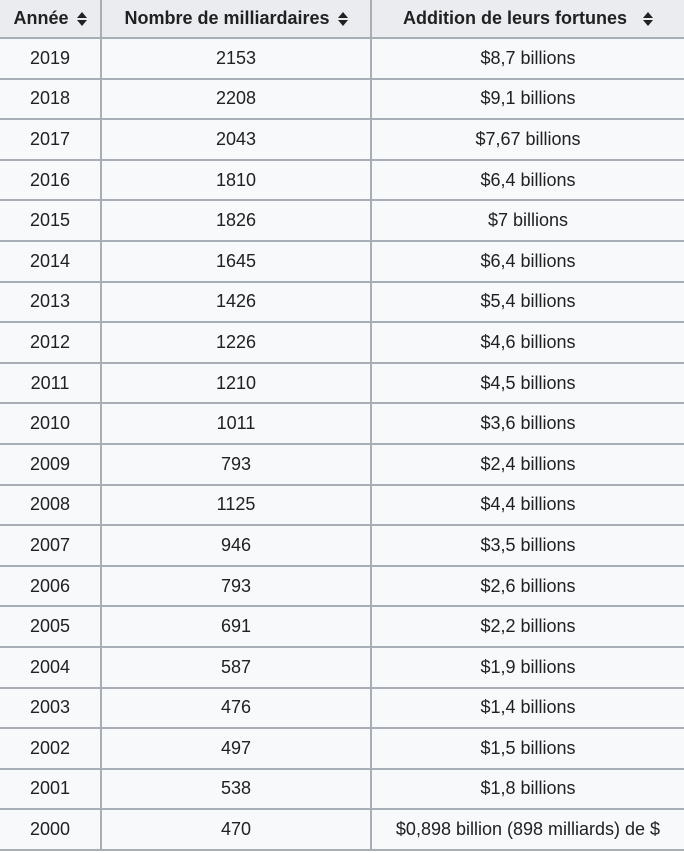  I want to click on table-row: 2016 1810 $6,4 billions, so click(342, 180).